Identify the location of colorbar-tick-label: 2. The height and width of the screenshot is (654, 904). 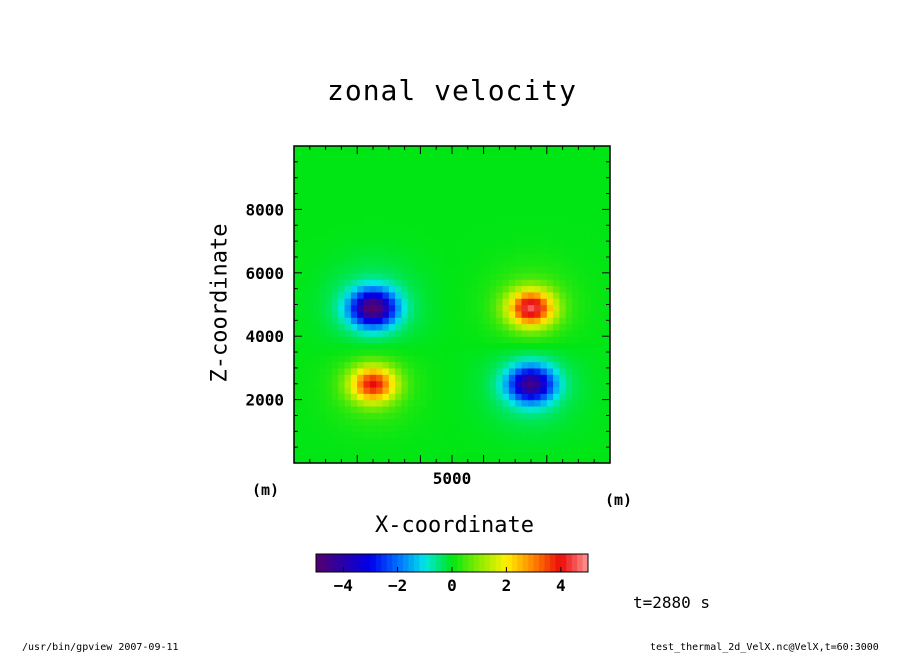
(507, 585).